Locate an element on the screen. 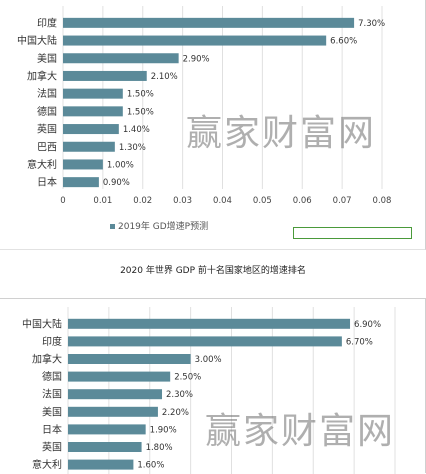 This screenshot has width=426, height=474. watermark: 赢家财富网 is located at coordinates (281, 133).